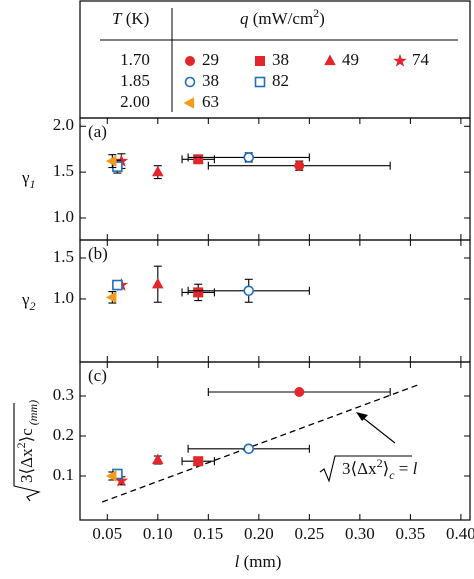 The image size is (474, 579). Describe the element at coordinates (421, 59) in the screenshot. I see `legend-label: 74` at that location.